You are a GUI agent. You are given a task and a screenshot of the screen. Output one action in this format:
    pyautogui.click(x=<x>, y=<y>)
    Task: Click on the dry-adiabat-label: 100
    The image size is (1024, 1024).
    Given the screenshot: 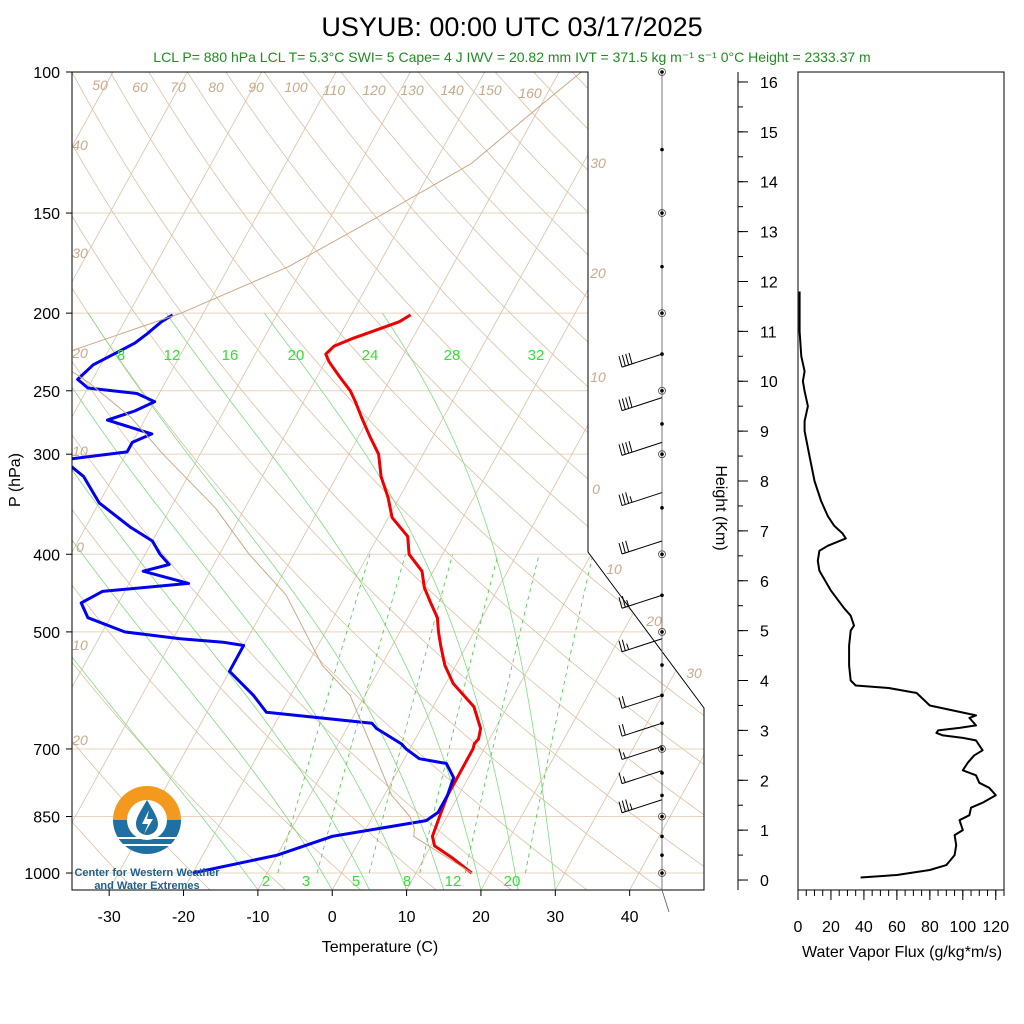 What is the action you would take?
    pyautogui.click(x=296, y=87)
    